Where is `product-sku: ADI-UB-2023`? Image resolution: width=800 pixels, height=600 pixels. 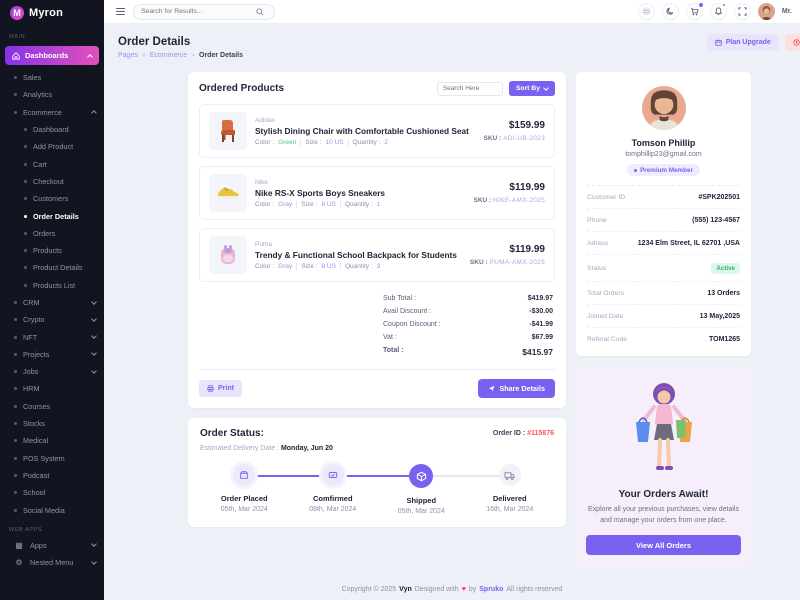 product-sku: ADI-UB-2023 is located at coordinates (524, 138).